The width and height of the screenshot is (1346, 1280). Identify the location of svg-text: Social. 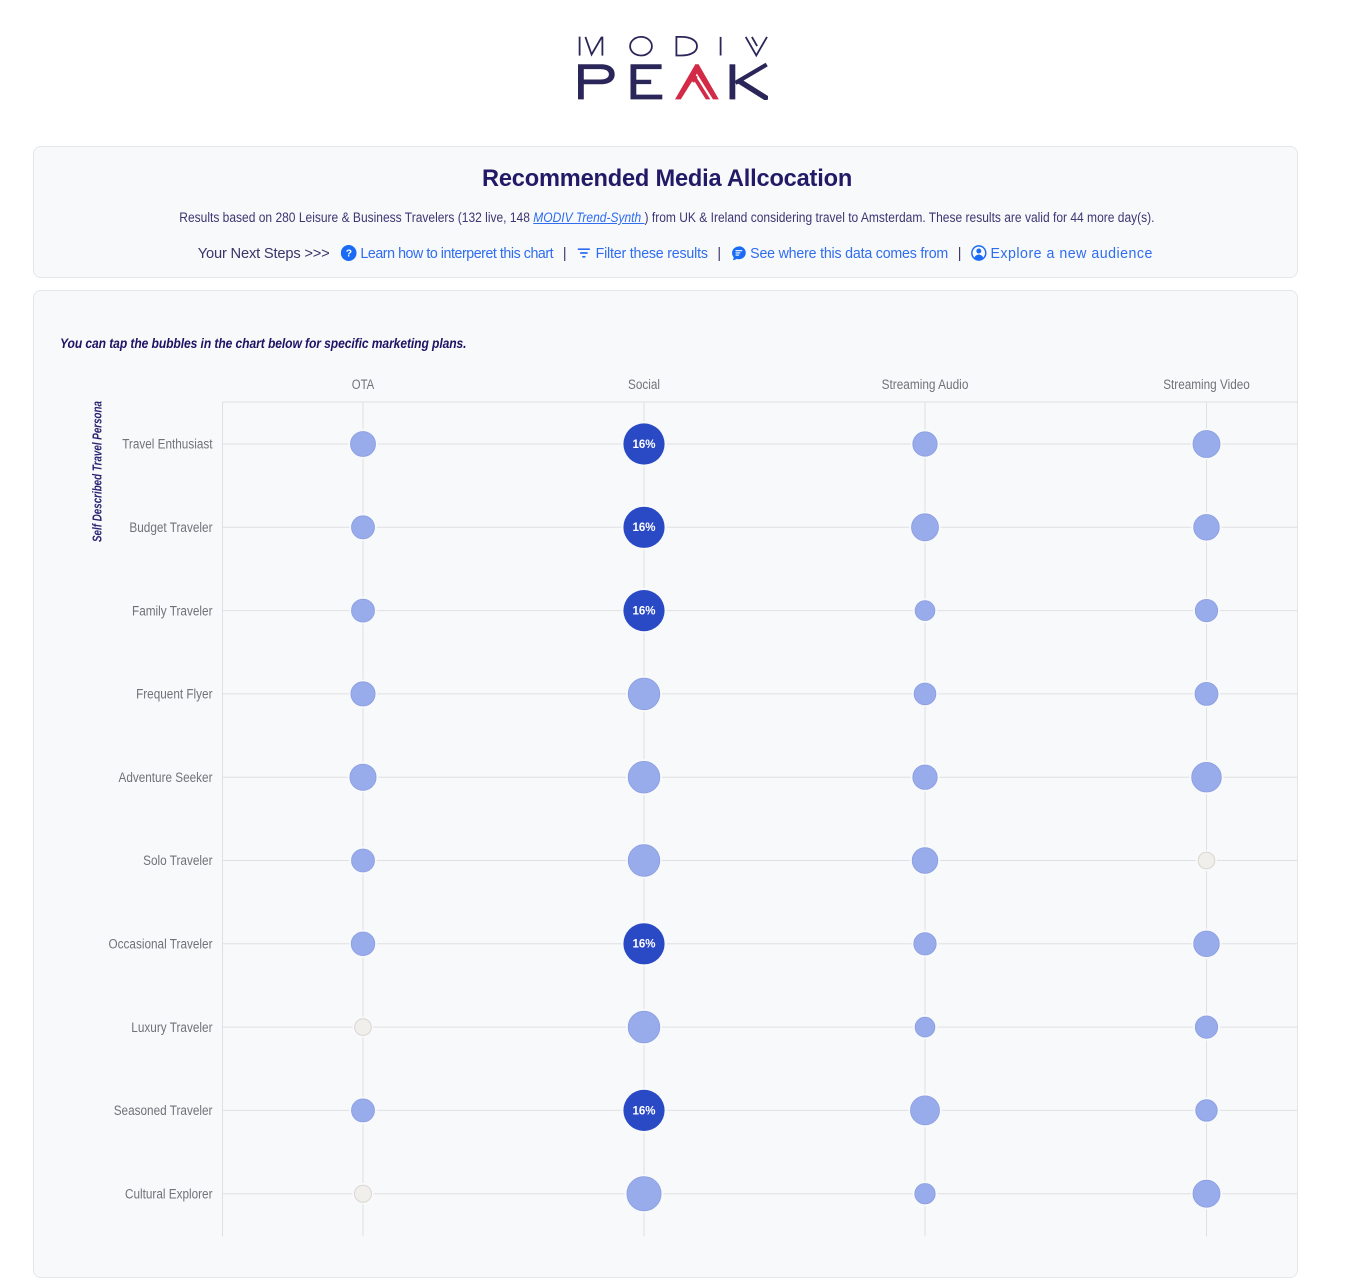
(644, 384).